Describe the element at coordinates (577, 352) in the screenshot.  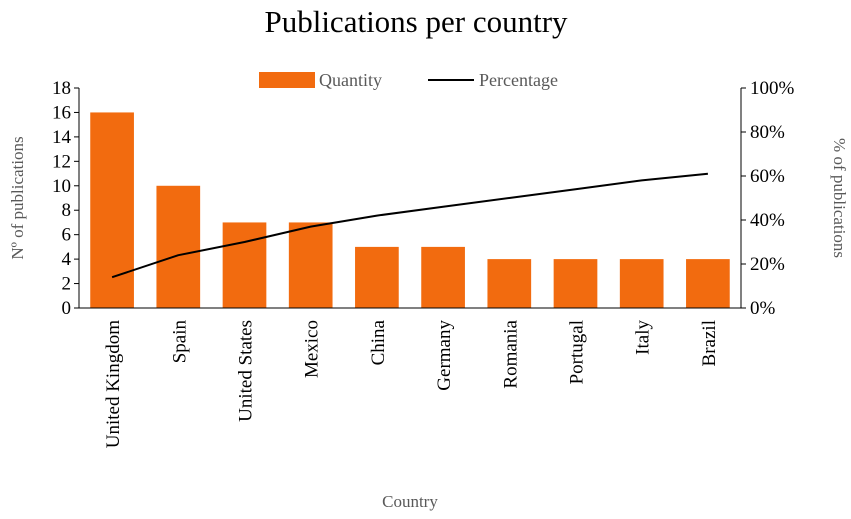
I see `category-label: Portugal` at that location.